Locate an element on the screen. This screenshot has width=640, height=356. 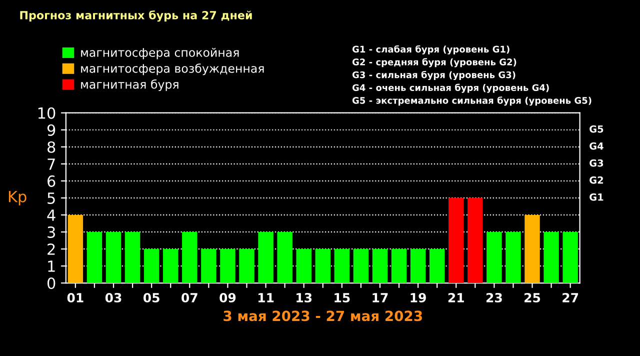
legend-label: магнитосфера возбужденная is located at coordinates (172, 70).